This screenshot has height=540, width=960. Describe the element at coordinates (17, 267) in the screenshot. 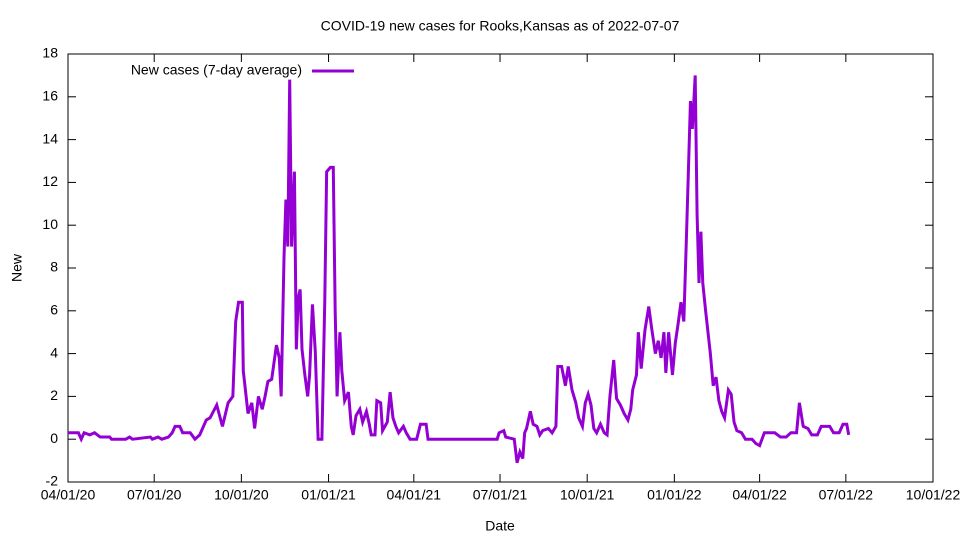

I see `y-axis-label: New` at that location.